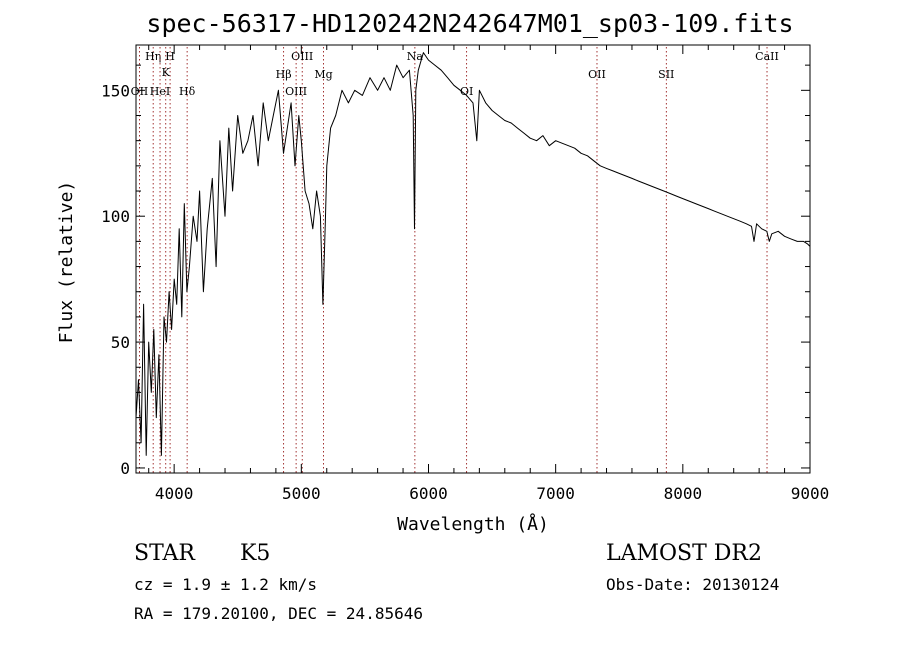 The height and width of the screenshot is (649, 900). Describe the element at coordinates (153, 56) in the screenshot. I see `marker-label-0: Hη` at that location.